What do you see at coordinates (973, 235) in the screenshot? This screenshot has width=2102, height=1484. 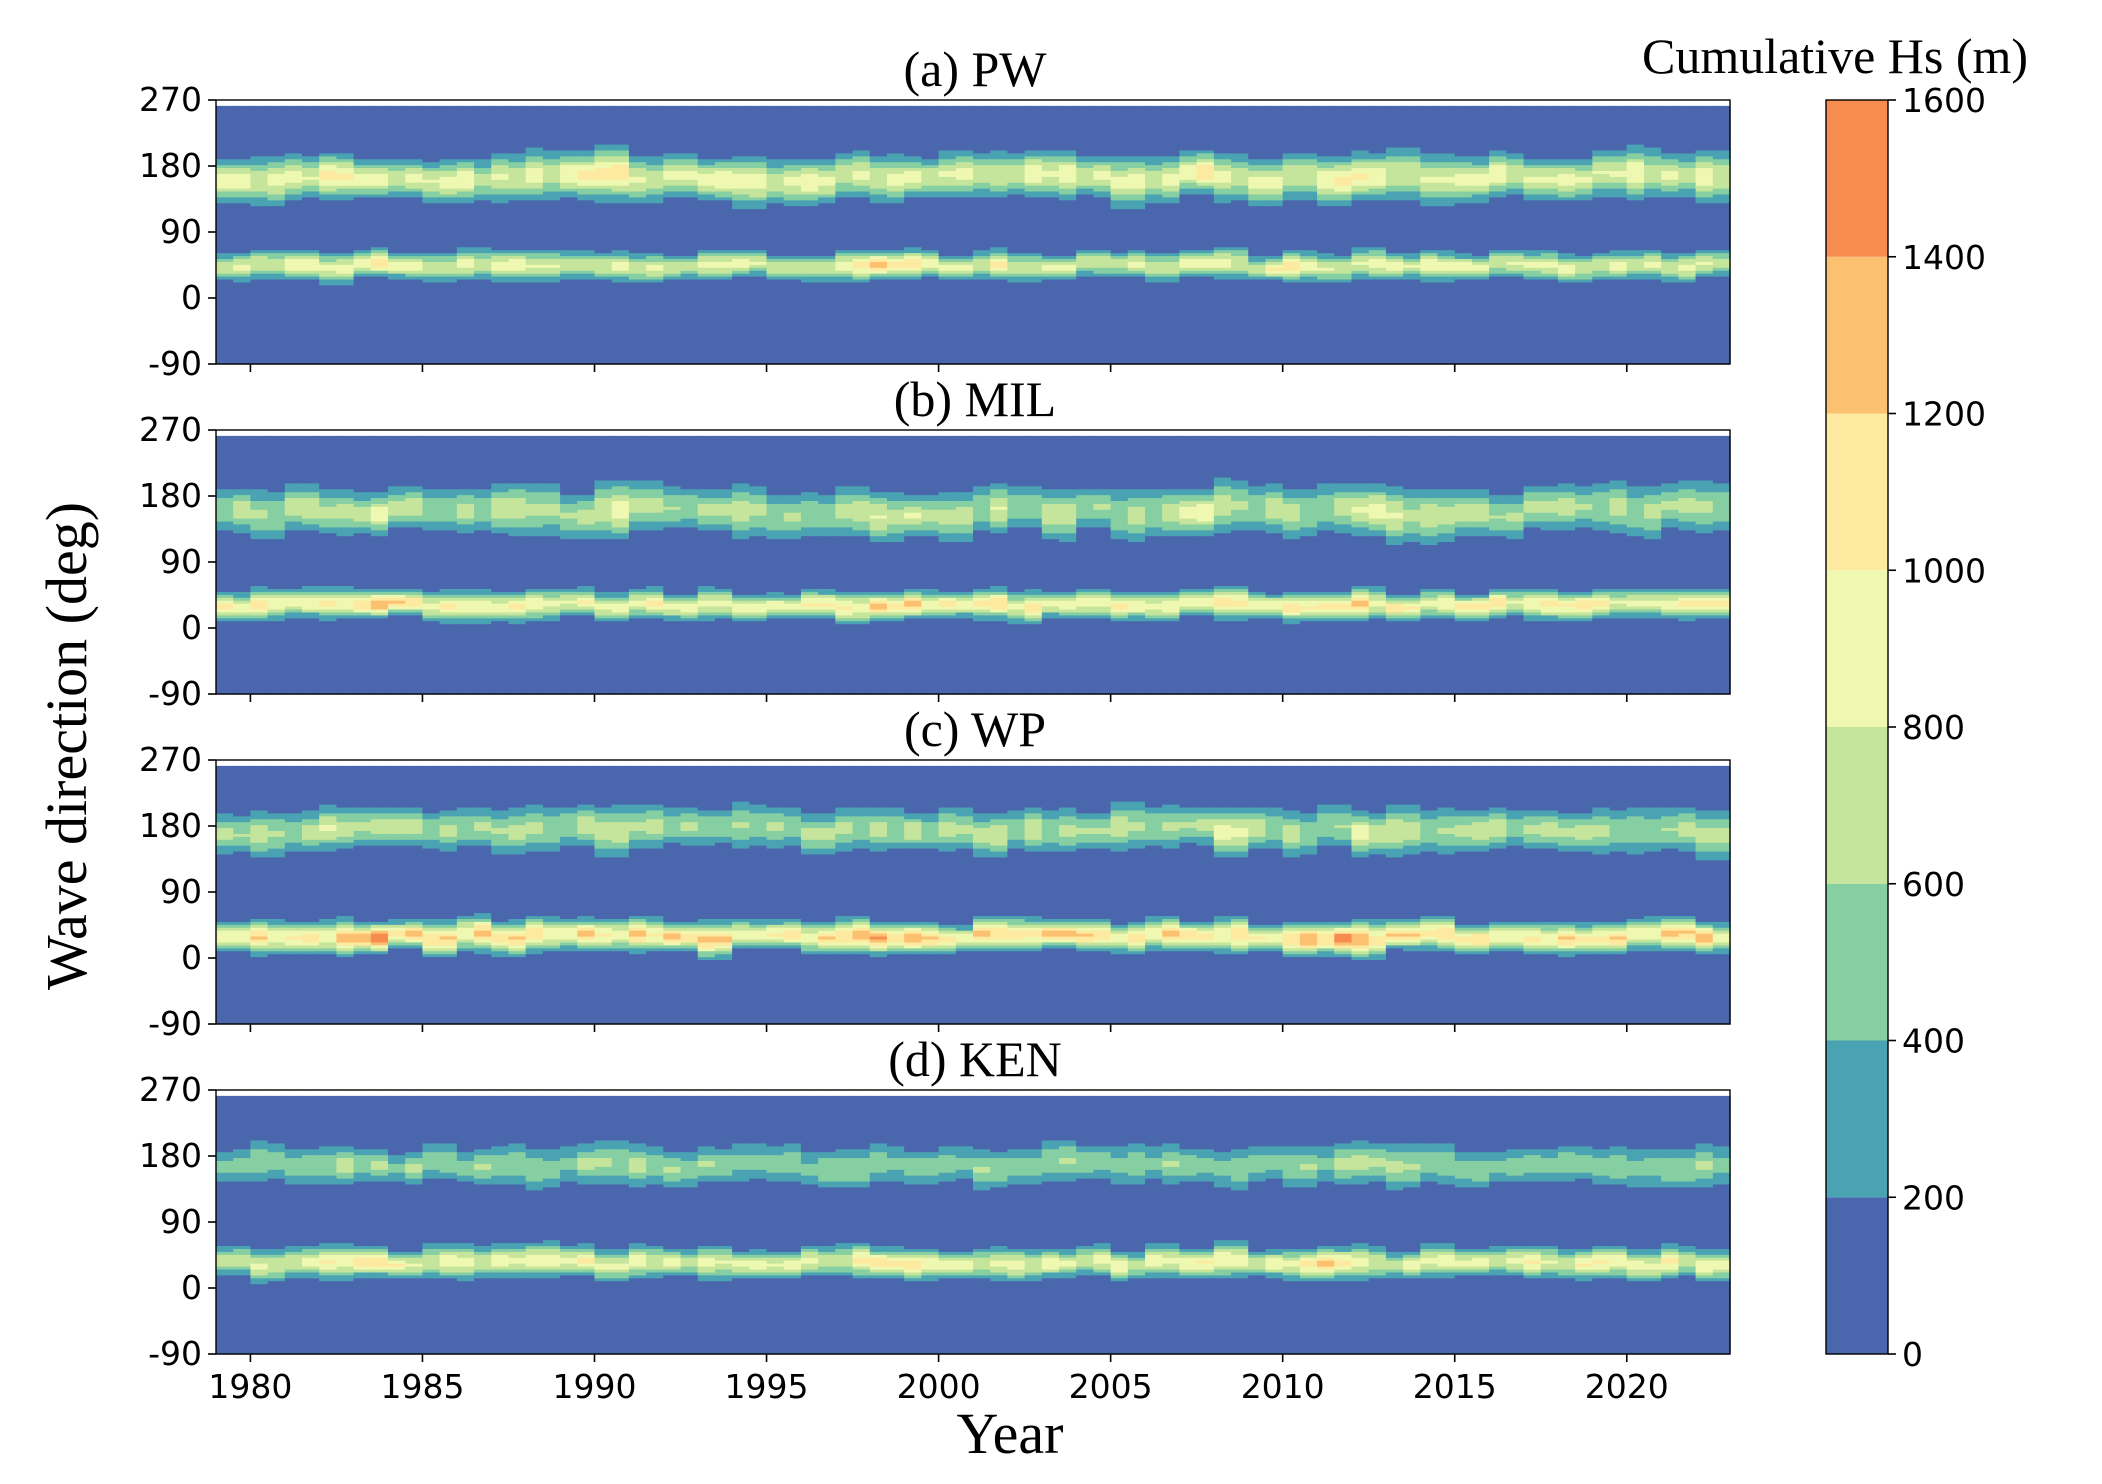 I see `heatmap-field` at bounding box center [973, 235].